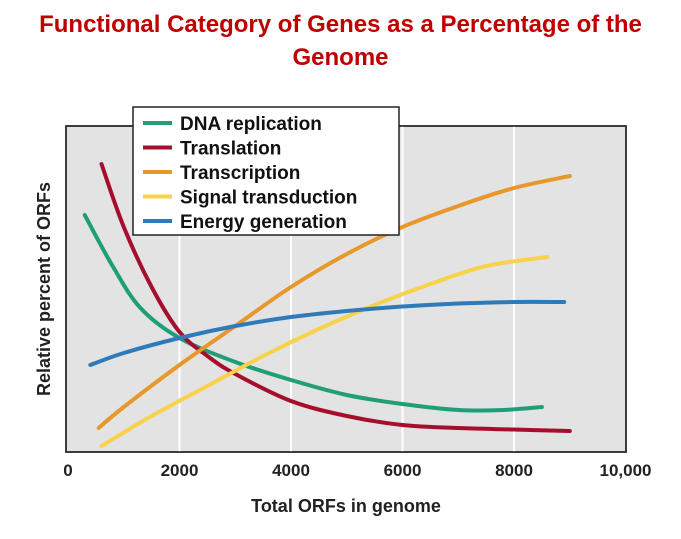 The height and width of the screenshot is (539, 681). Describe the element at coordinates (403, 470) in the screenshot. I see `x-tick-label: 6000` at that location.